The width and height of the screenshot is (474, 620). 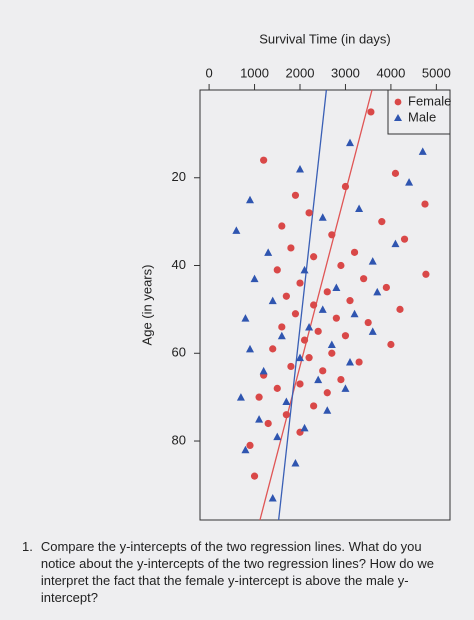 I want to click on question-number: 1., so click(x=27, y=546).